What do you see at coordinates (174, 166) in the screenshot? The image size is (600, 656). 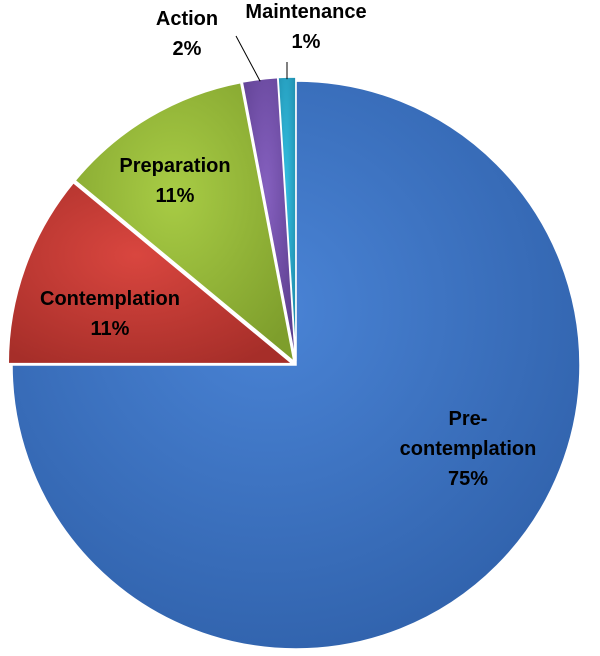 I see `slice-label-line: Preparation` at bounding box center [174, 166].